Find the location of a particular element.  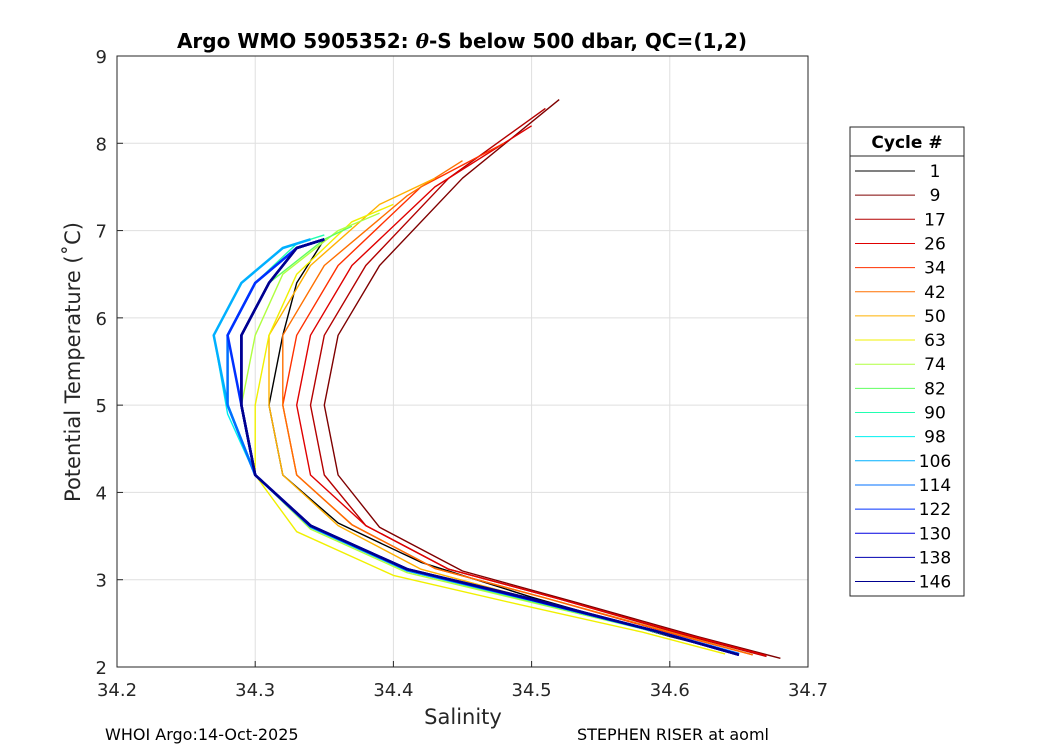

x-tick-label: 34.3 is located at coordinates (255, 690).